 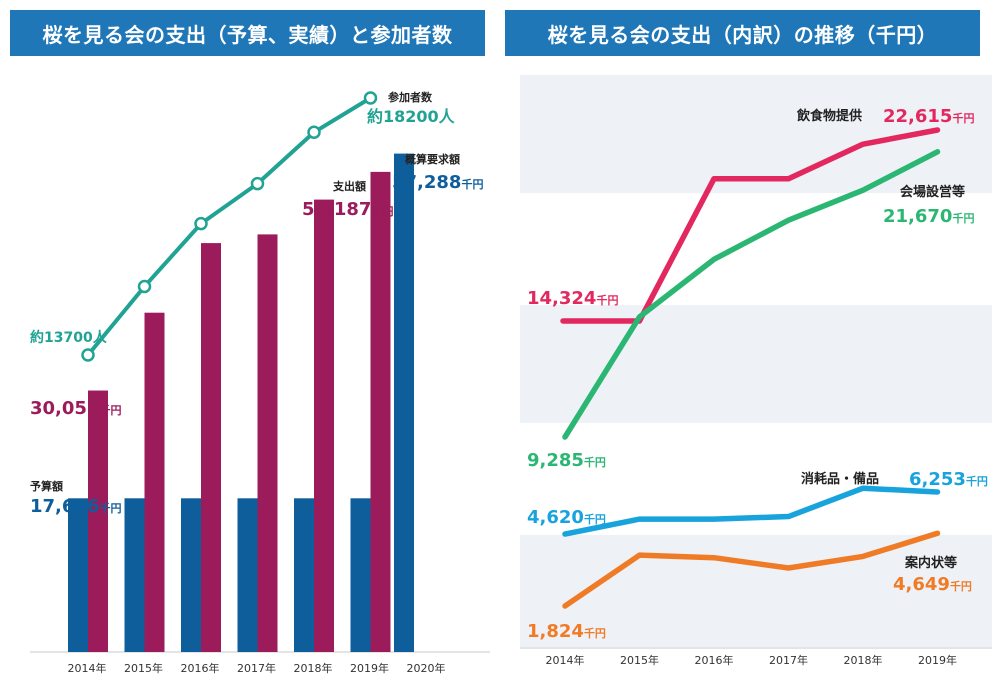 What do you see at coordinates (437, 182) in the screenshot?
I see `request-label: 57,288千円` at bounding box center [437, 182].